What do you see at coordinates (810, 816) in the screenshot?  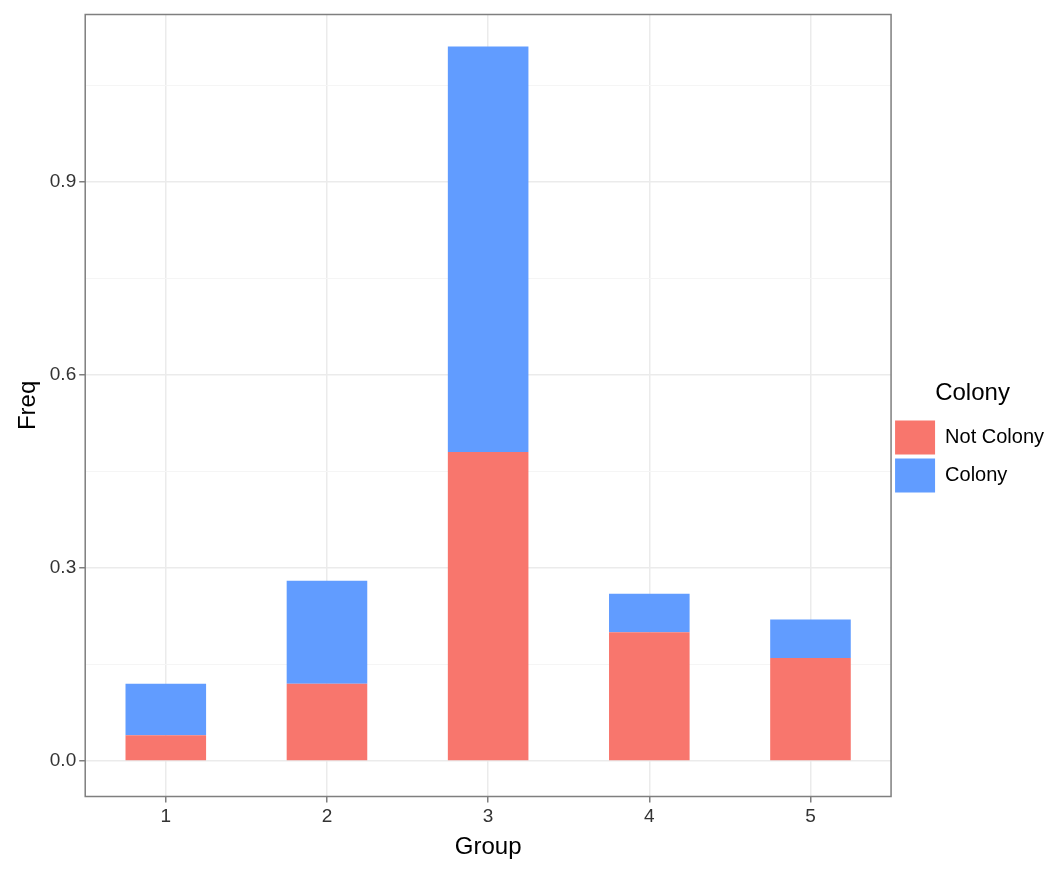 I see `x-tick-label: 5` at bounding box center [810, 816].